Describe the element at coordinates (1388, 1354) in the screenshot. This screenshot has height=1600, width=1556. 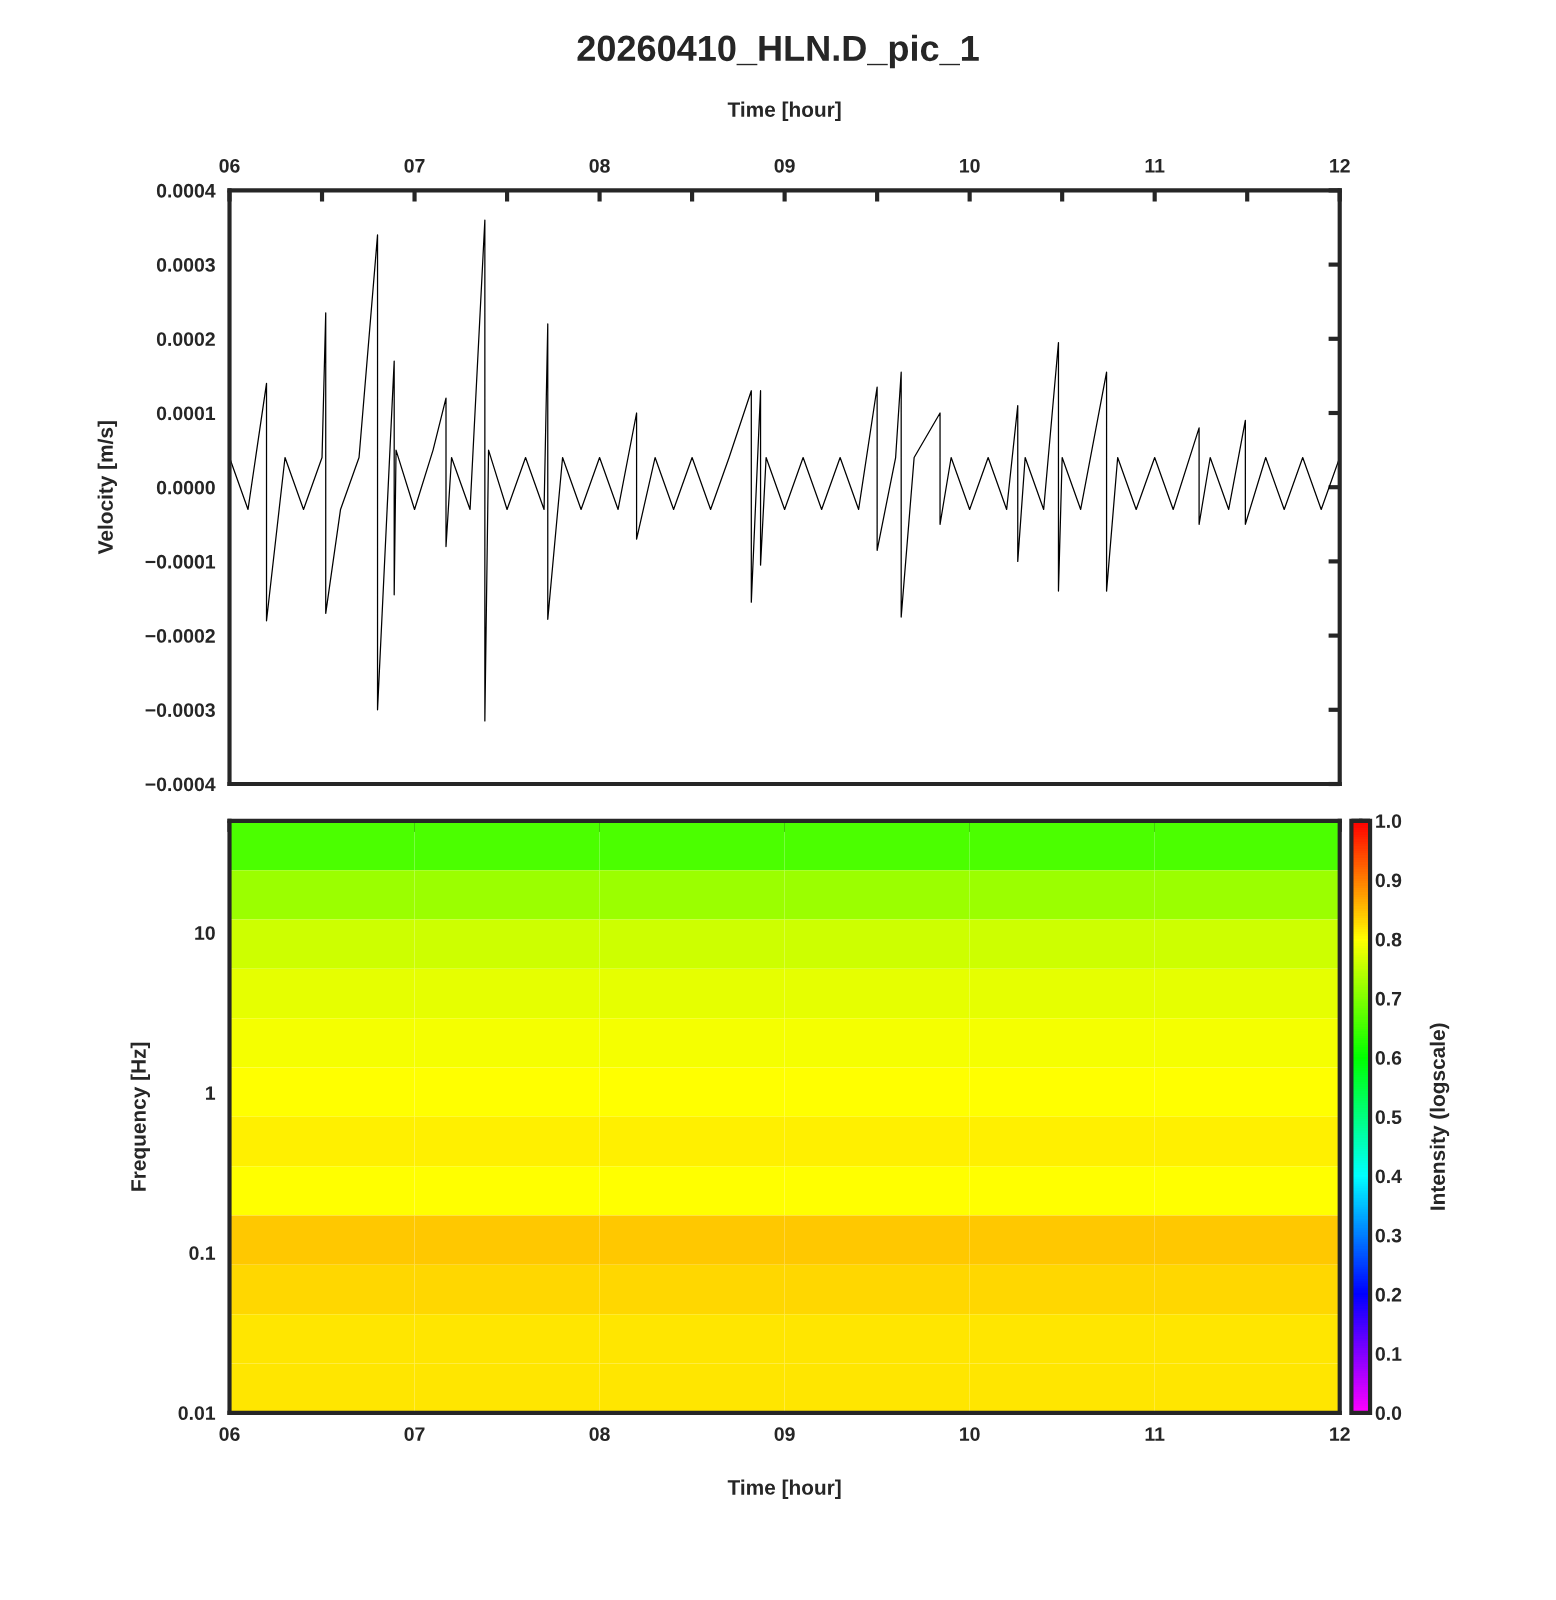
I see `color-bar-label: 0.1` at that location.